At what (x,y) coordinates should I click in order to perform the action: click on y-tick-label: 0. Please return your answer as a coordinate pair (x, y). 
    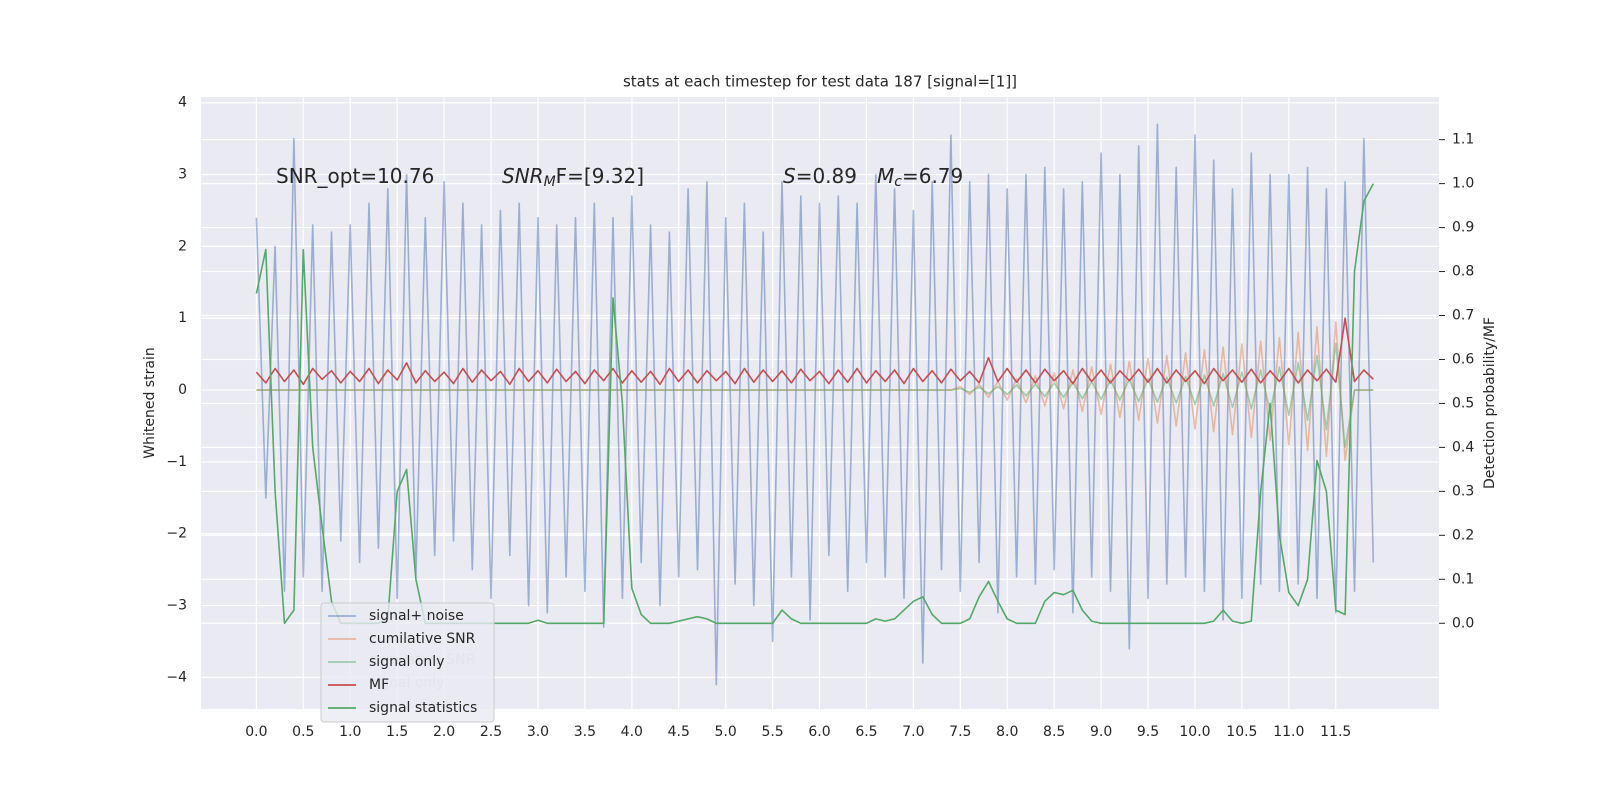
    Looking at the image, I should click on (182, 390).